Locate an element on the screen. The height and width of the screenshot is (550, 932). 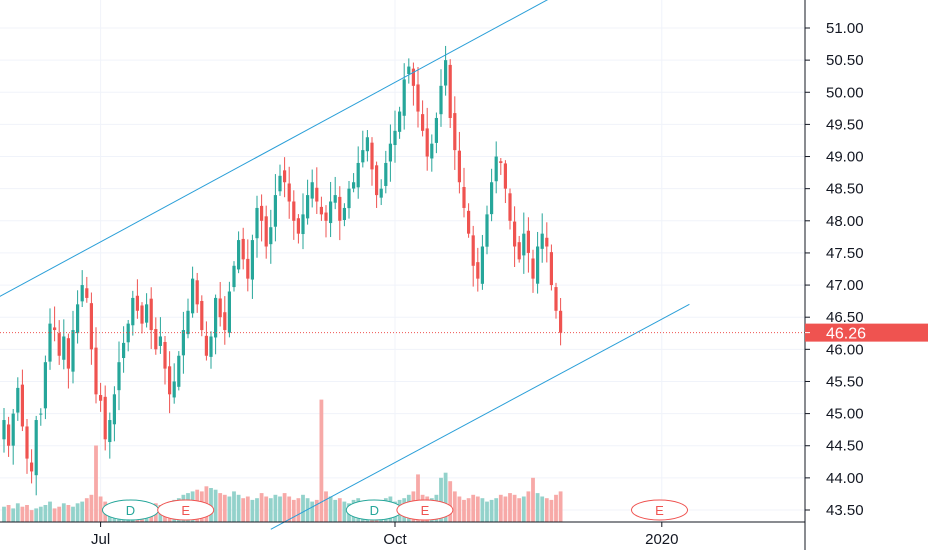
price-tick-label: 47.00 is located at coordinates (845, 285).